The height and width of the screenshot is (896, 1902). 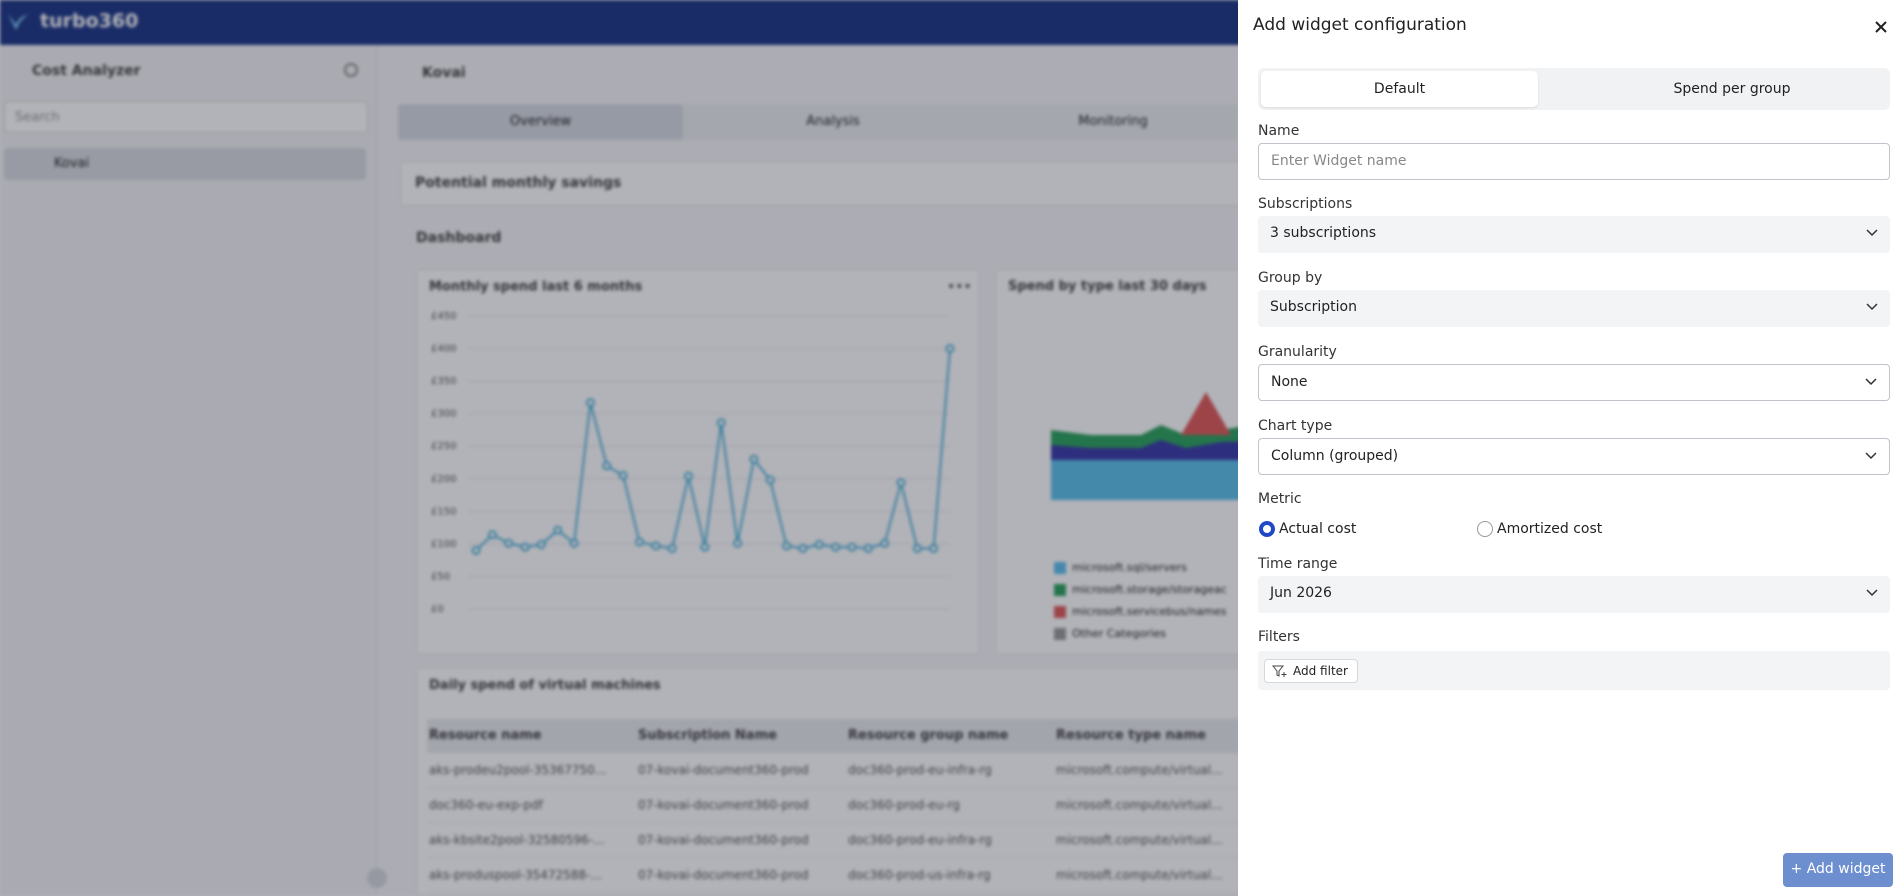 I want to click on y-tick-label: £200, so click(x=443, y=479).